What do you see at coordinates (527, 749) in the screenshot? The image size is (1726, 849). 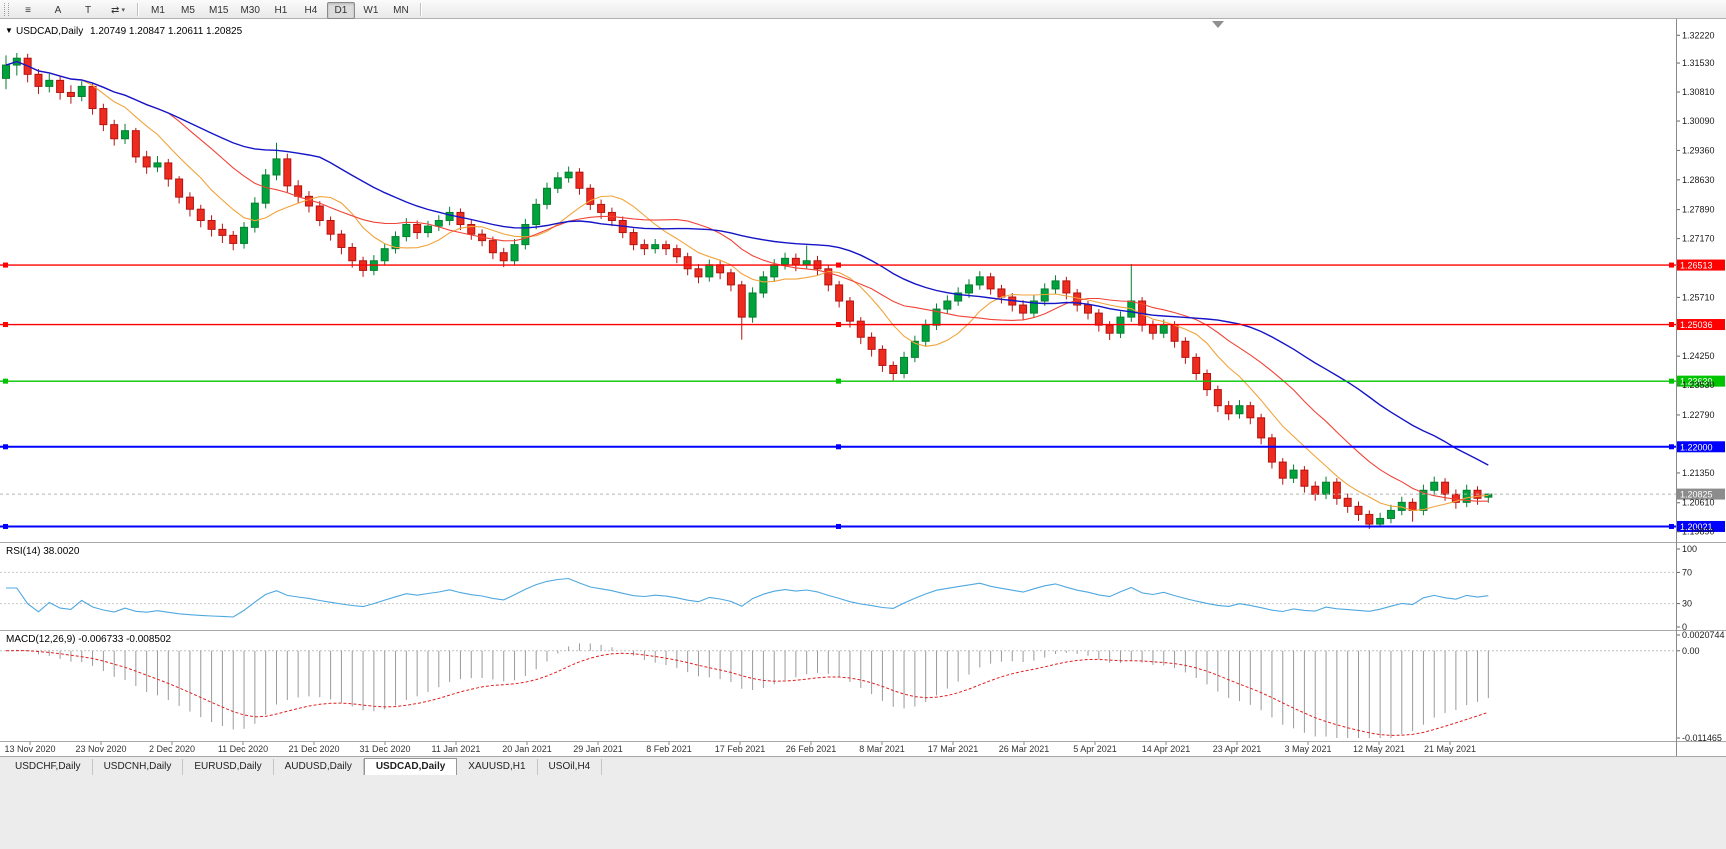 I see `date-label: 20 Jan 2021` at bounding box center [527, 749].